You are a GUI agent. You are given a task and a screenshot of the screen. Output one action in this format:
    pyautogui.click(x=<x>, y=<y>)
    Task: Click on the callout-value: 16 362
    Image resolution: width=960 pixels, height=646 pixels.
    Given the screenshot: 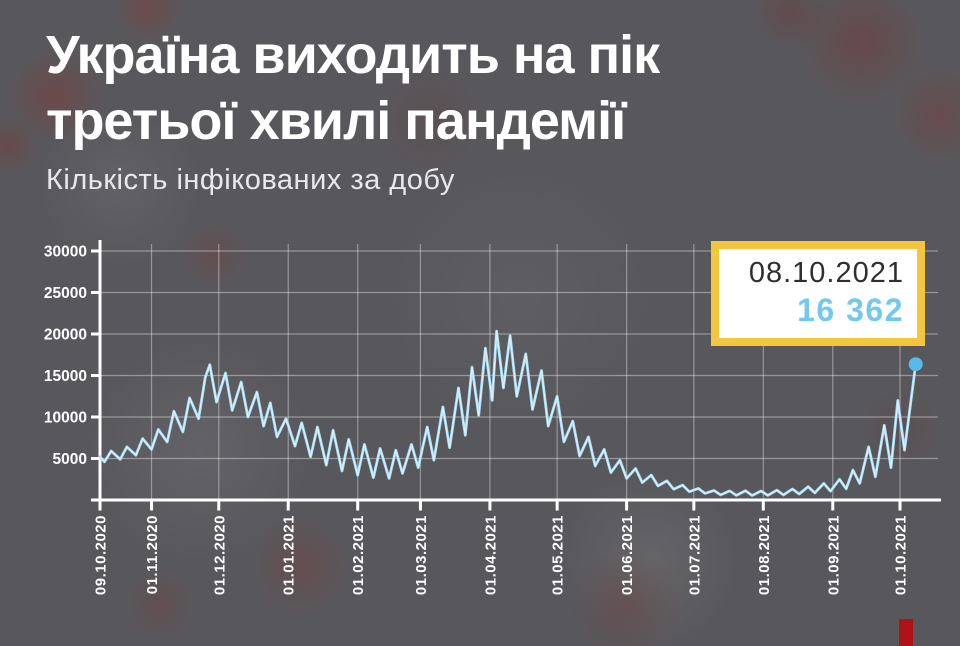 What is the action you would take?
    pyautogui.click(x=850, y=310)
    